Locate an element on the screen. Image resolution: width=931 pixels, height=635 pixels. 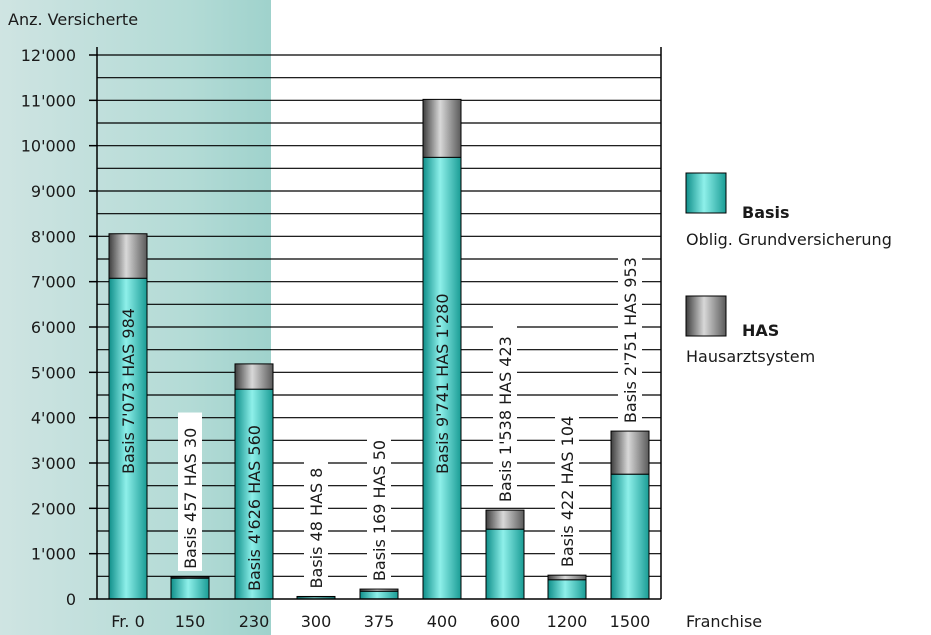
y-axis-title: Anz. Versicherte is located at coordinates (73, 19).